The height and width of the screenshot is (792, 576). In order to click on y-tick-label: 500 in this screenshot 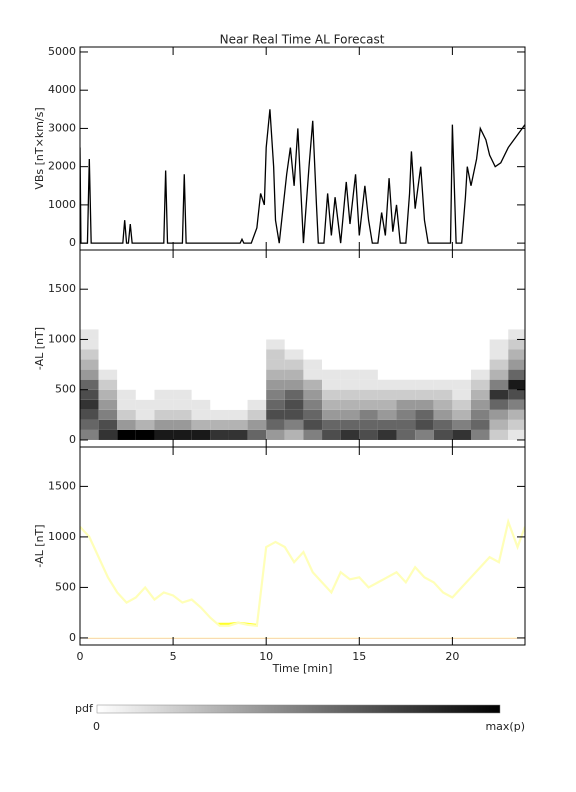, I will do `click(65, 389)`.